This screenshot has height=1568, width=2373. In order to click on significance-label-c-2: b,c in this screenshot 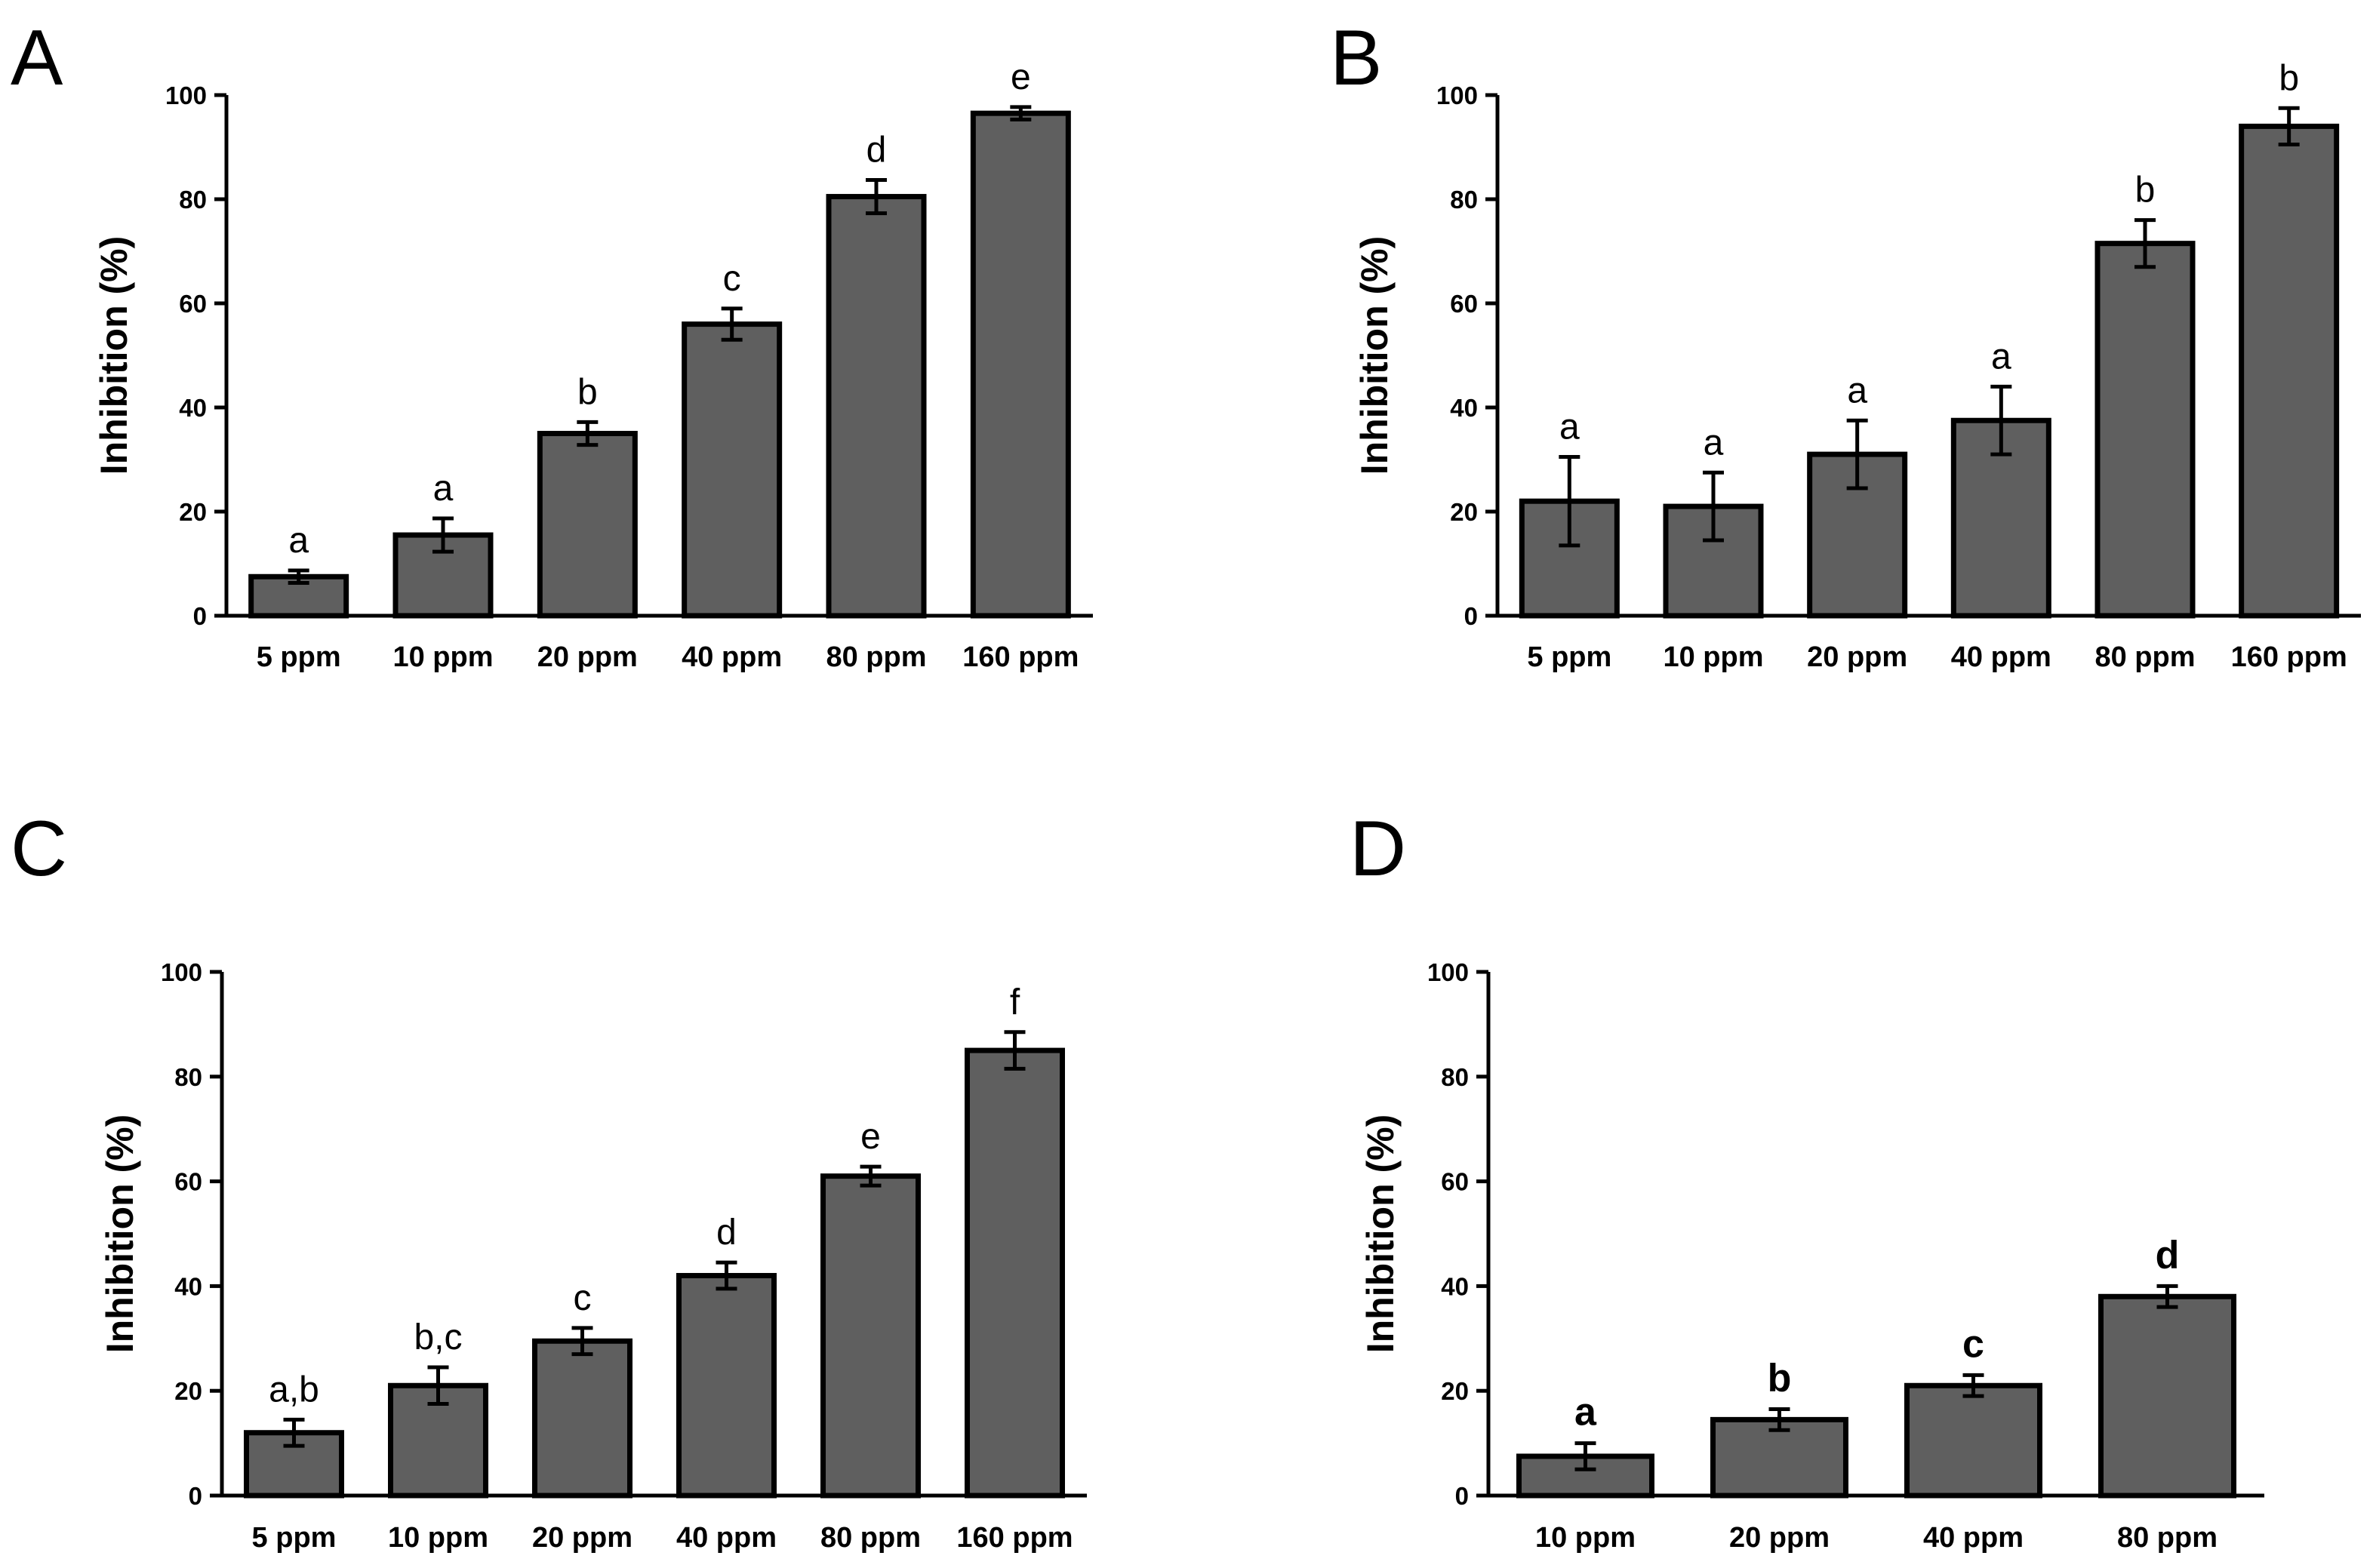, I will do `click(438, 1337)`.